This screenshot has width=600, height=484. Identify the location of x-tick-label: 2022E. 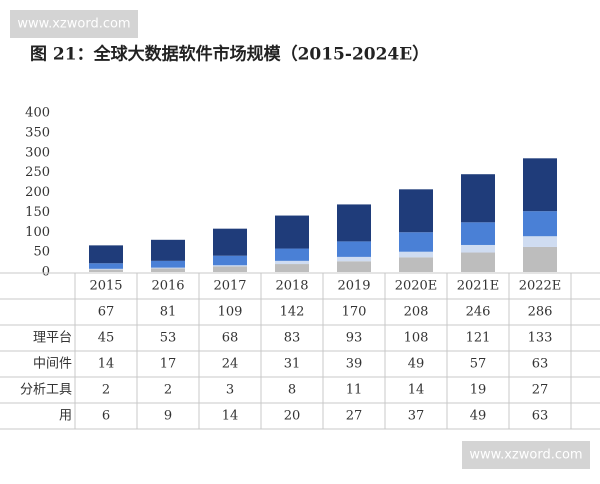
(540, 286).